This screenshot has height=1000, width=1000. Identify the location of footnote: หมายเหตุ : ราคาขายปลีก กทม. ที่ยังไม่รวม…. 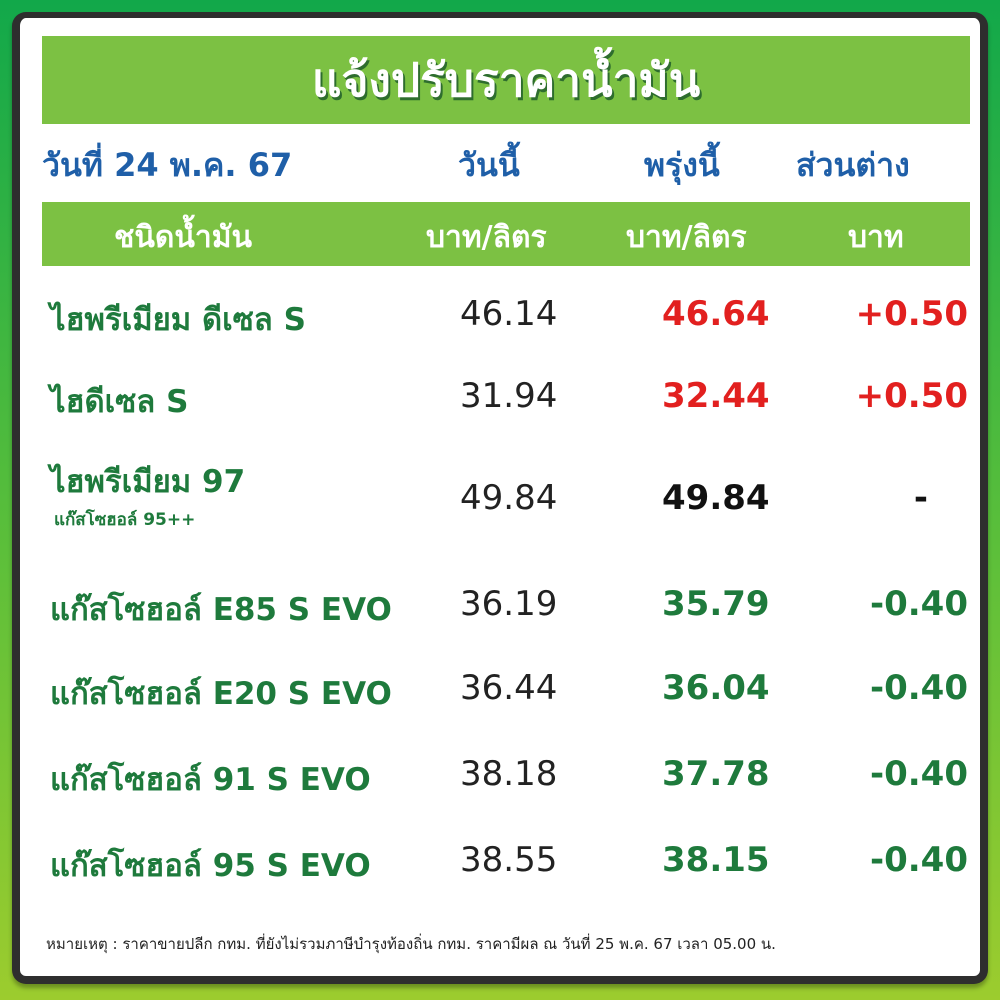
(411, 944).